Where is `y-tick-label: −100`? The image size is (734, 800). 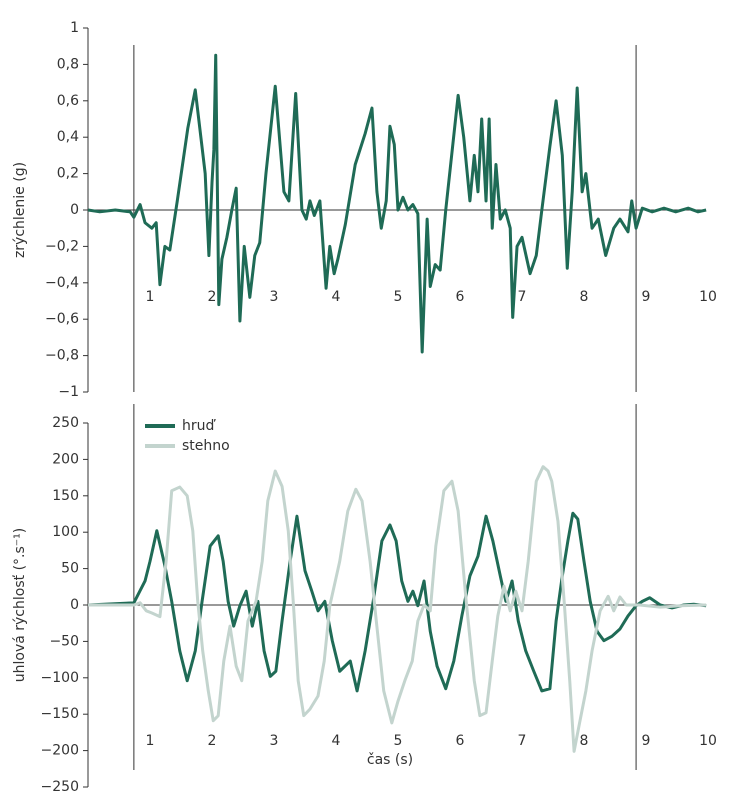
y-tick-label: −100 is located at coordinates (60, 678).